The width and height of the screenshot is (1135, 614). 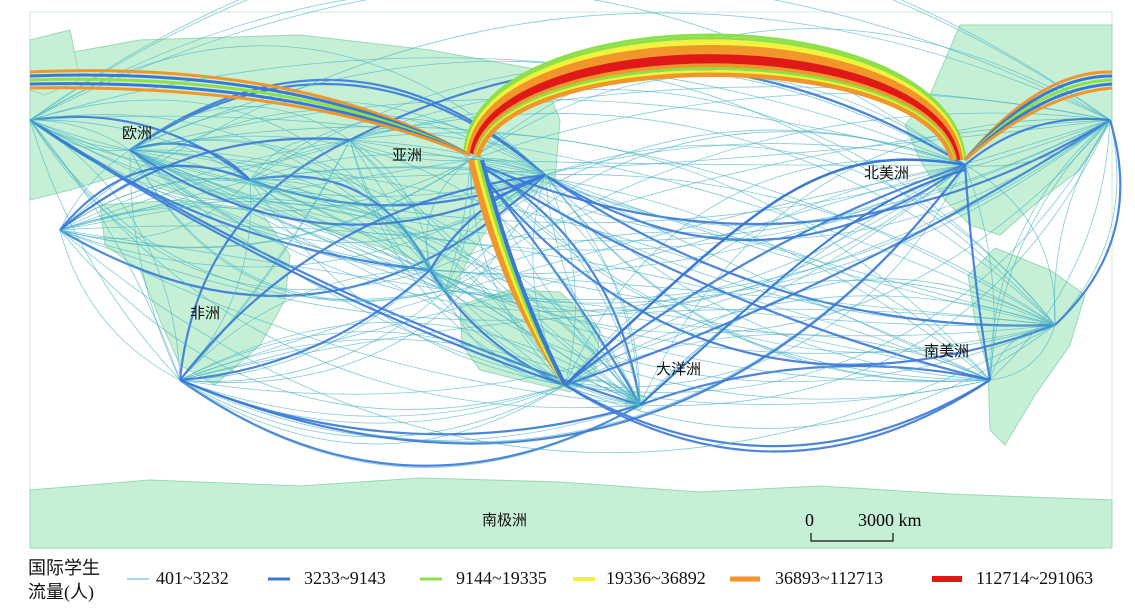 I want to click on legend-label: 36893~112713, so click(x=829, y=578).